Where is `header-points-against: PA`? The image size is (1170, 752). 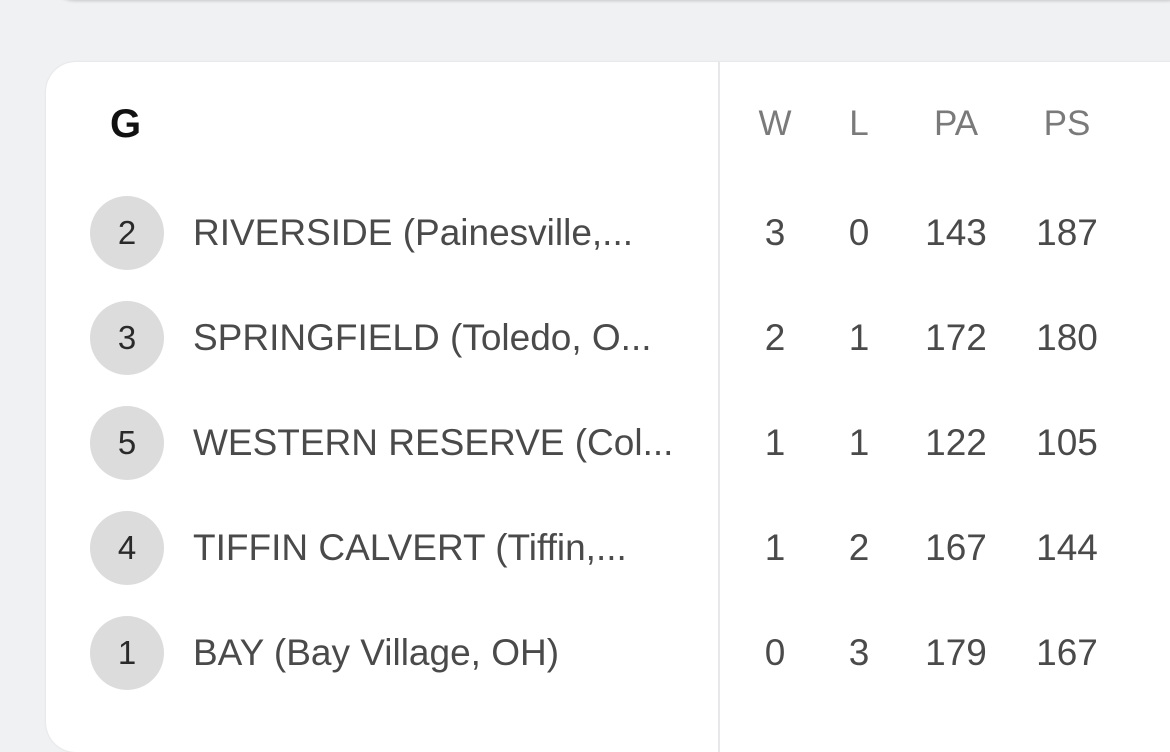 header-points-against: PA is located at coordinates (956, 123).